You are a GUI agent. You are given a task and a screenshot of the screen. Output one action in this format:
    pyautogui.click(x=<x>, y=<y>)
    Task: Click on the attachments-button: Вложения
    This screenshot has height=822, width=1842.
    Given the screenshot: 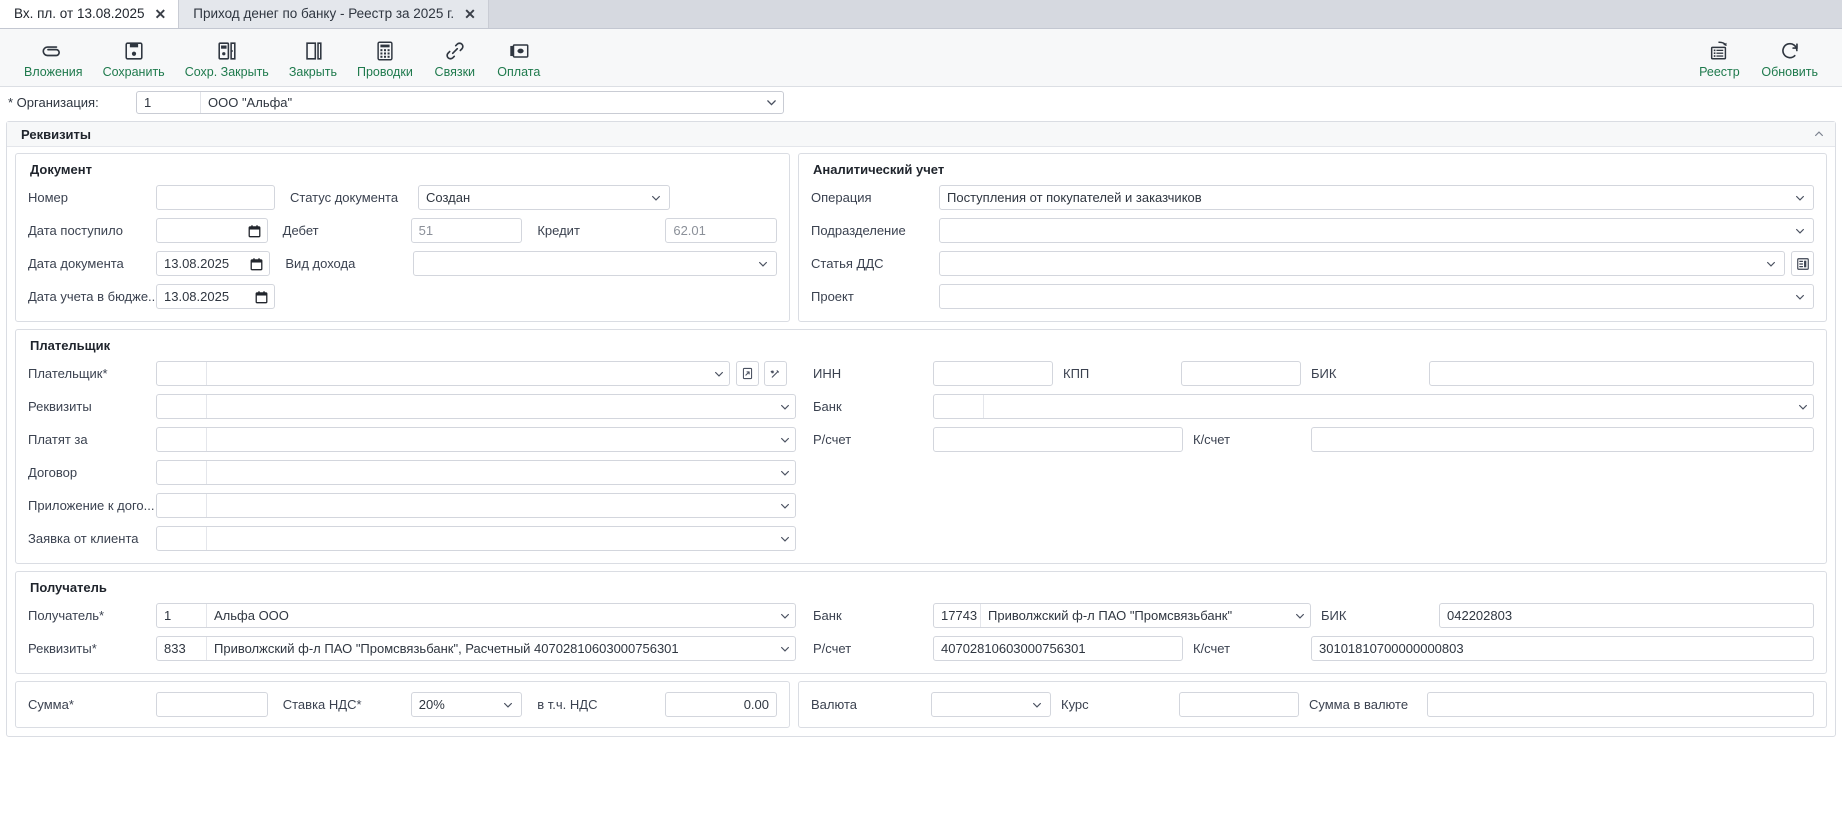 What is the action you would take?
    pyautogui.click(x=53, y=58)
    